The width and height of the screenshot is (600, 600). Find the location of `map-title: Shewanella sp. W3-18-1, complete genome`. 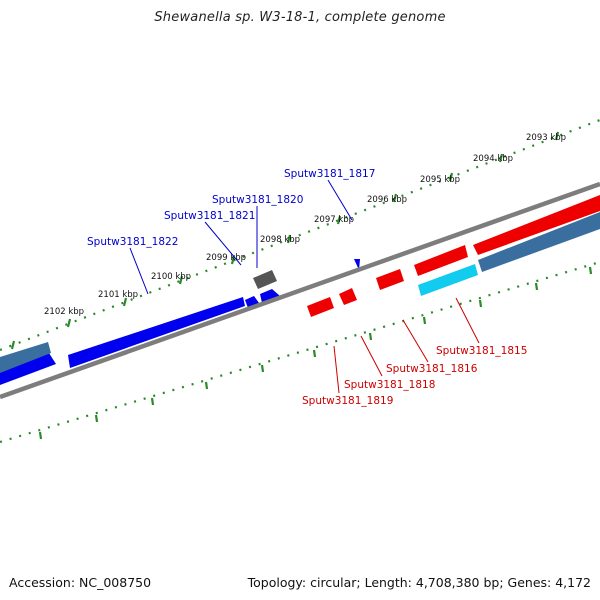

map-title: Shewanella sp. W3-18-1, complete genome is located at coordinates (300, 17).